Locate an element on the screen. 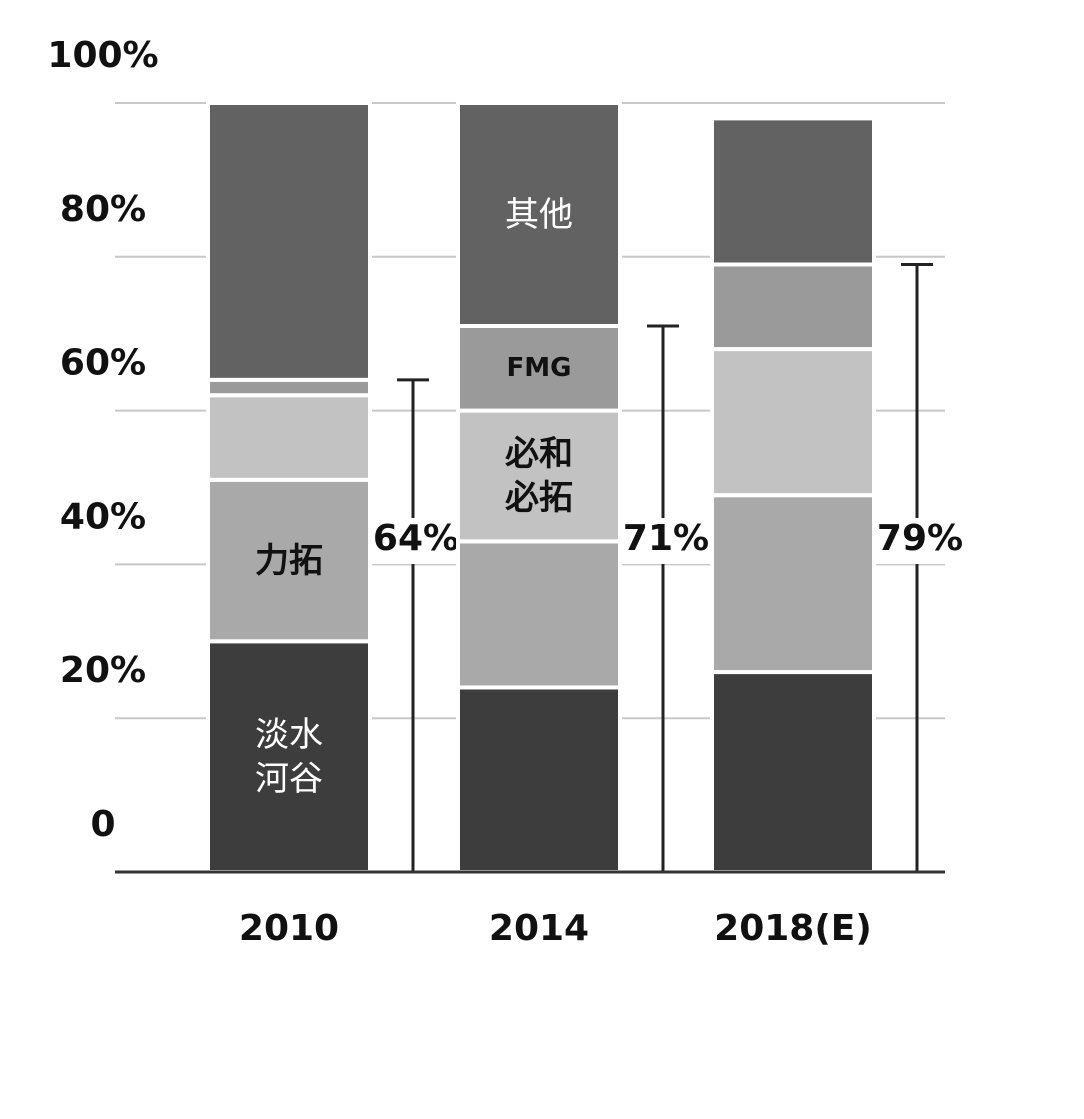 This screenshot has height=1119, width=1084. x-tick-label: 2018(E) is located at coordinates (793, 928).